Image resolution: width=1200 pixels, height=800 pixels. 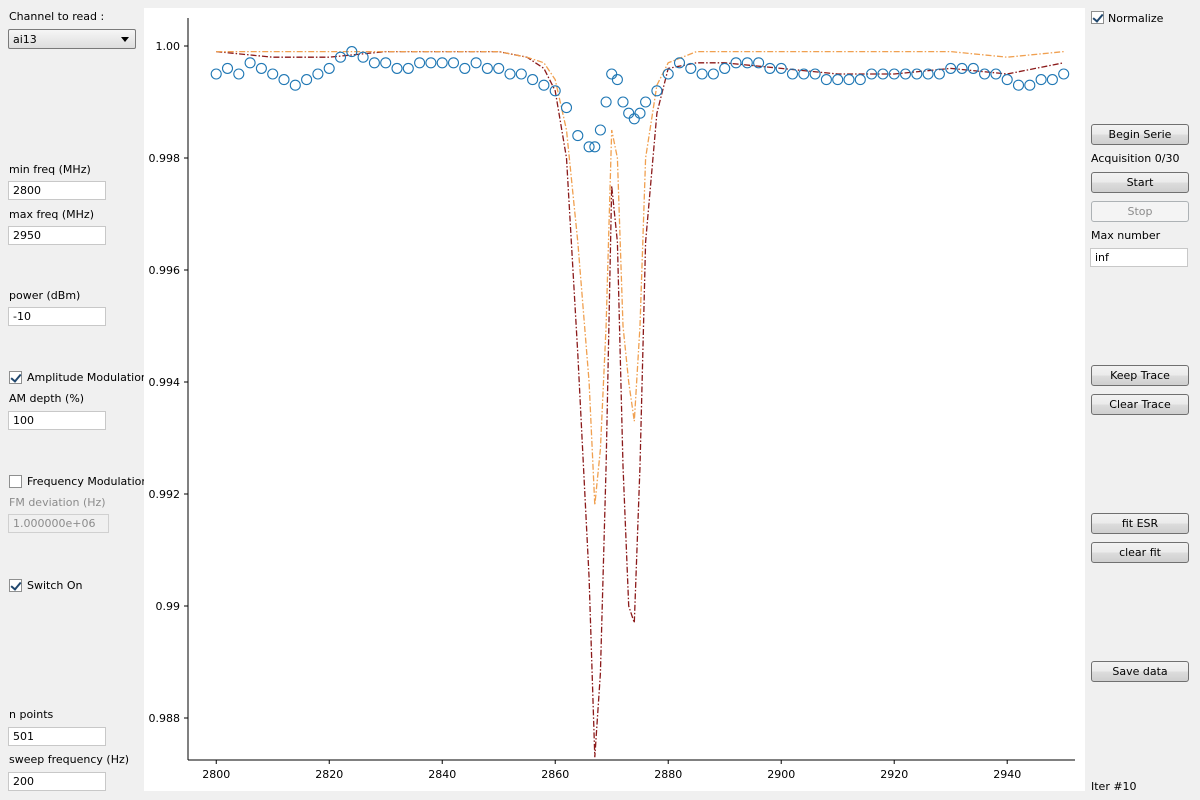 I want to click on y-tick-label: 1.00, so click(x=168, y=46).